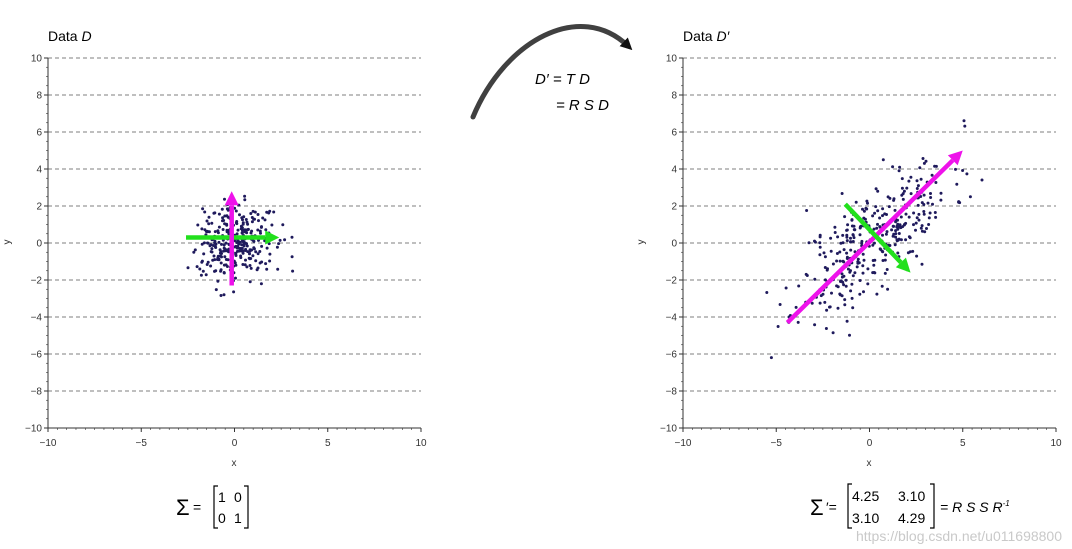  Describe the element at coordinates (37, 59) in the screenshot. I see `y-tick-label: 10` at that location.